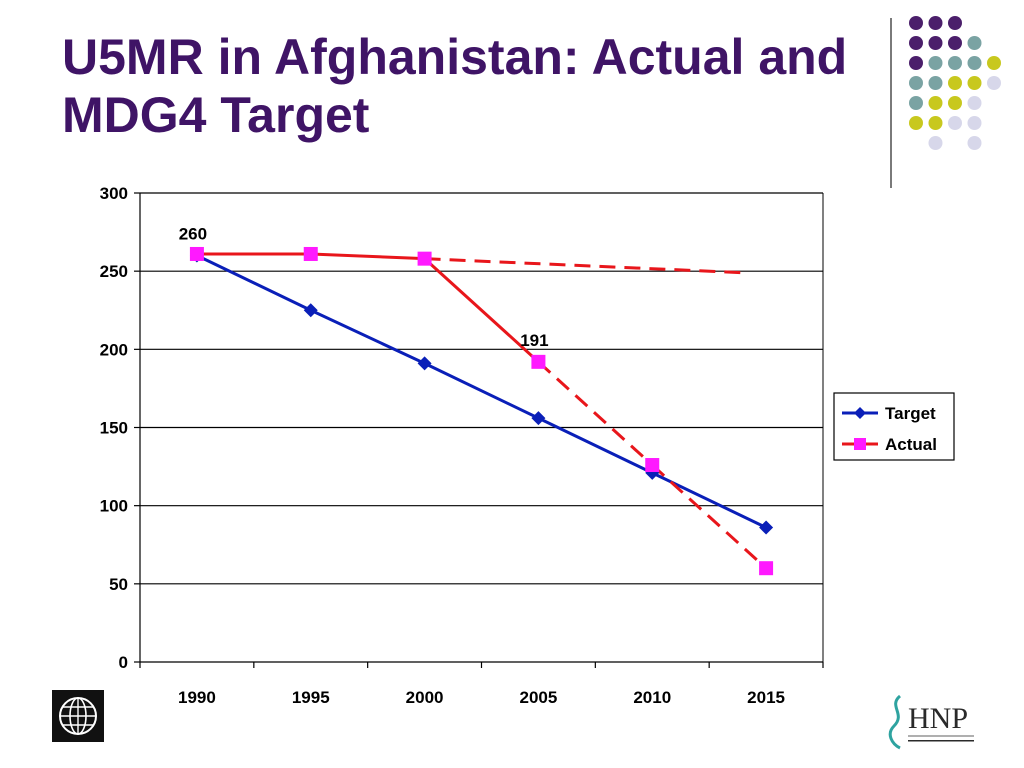  Describe the element at coordinates (197, 697) in the screenshot. I see `x-tick-label: 1990` at that location.